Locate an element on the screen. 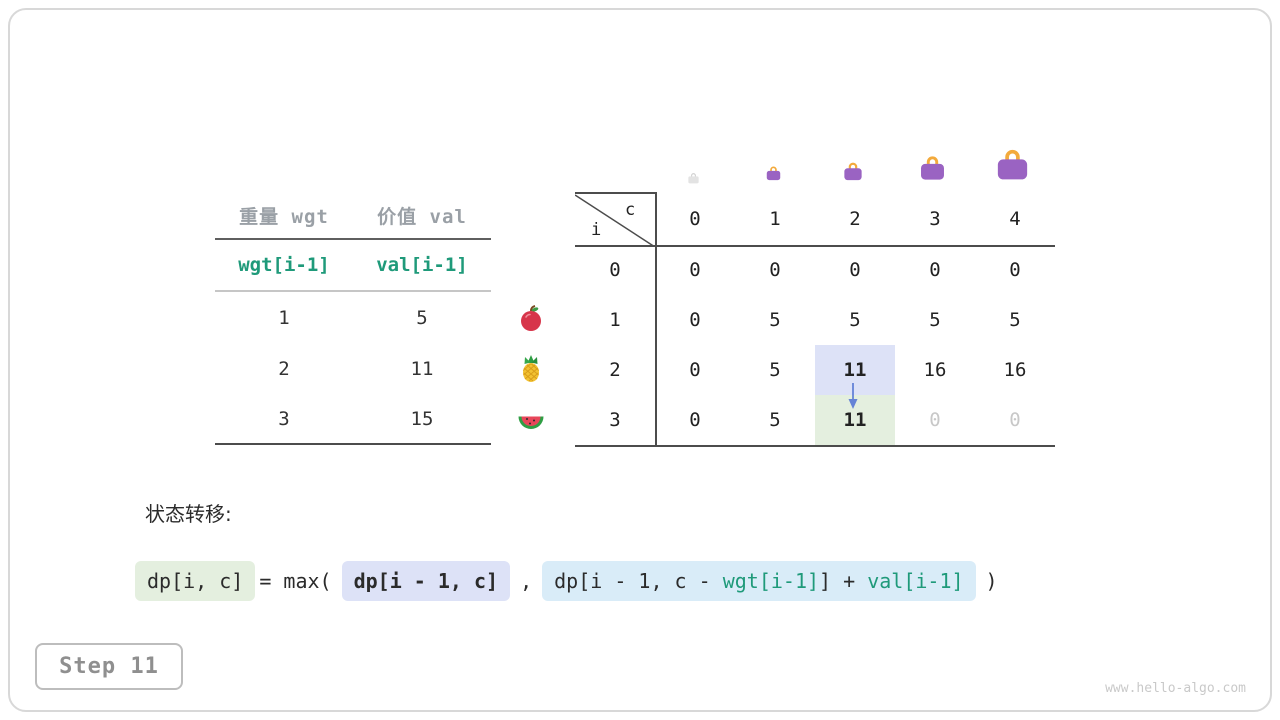 Image resolution: width=1280 pixels, height=720 pixels. dp-row: 2 0 5 11 16 16 is located at coordinates (815, 370).